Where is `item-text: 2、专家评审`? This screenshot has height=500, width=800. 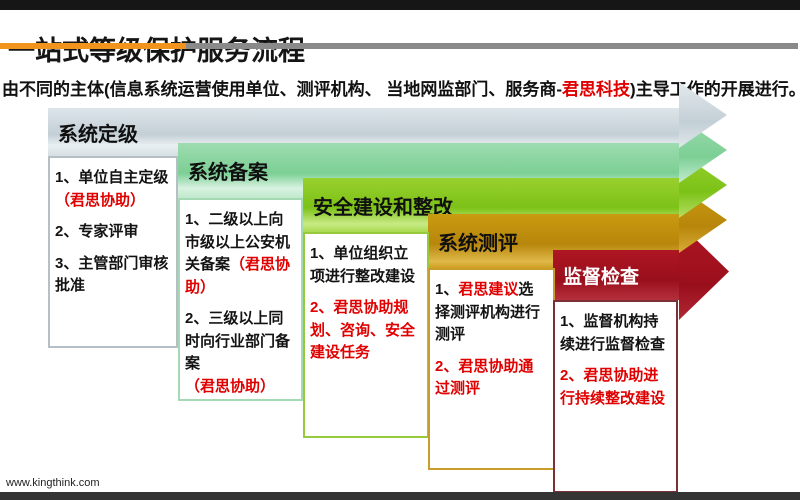 item-text: 2、专家评审 is located at coordinates (97, 231).